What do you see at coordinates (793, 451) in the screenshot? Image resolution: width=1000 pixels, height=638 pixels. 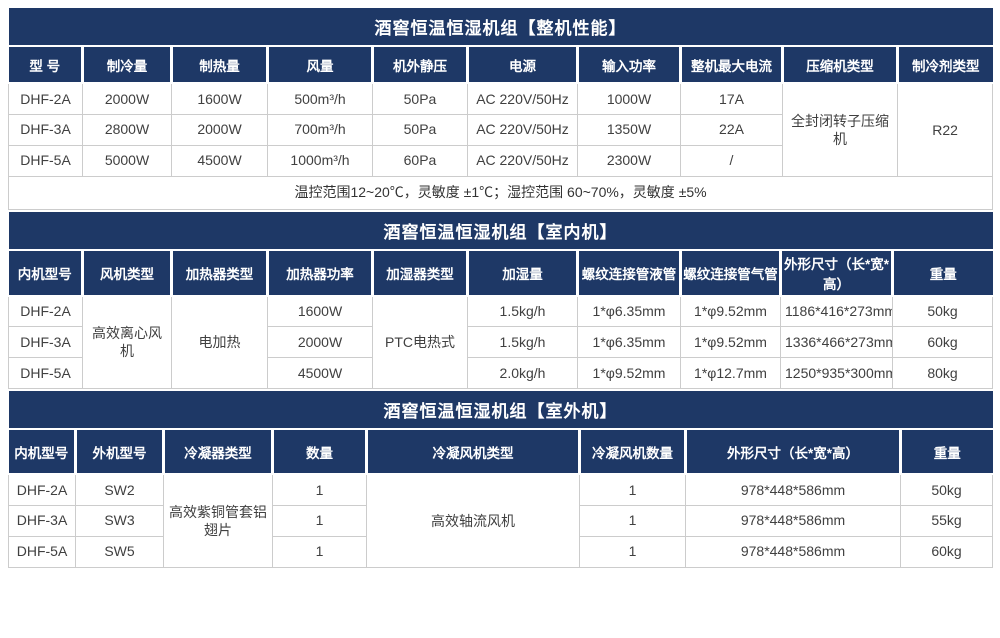 I see `col-dimensions: 外形尺寸（长*宽*高）` at bounding box center [793, 451].